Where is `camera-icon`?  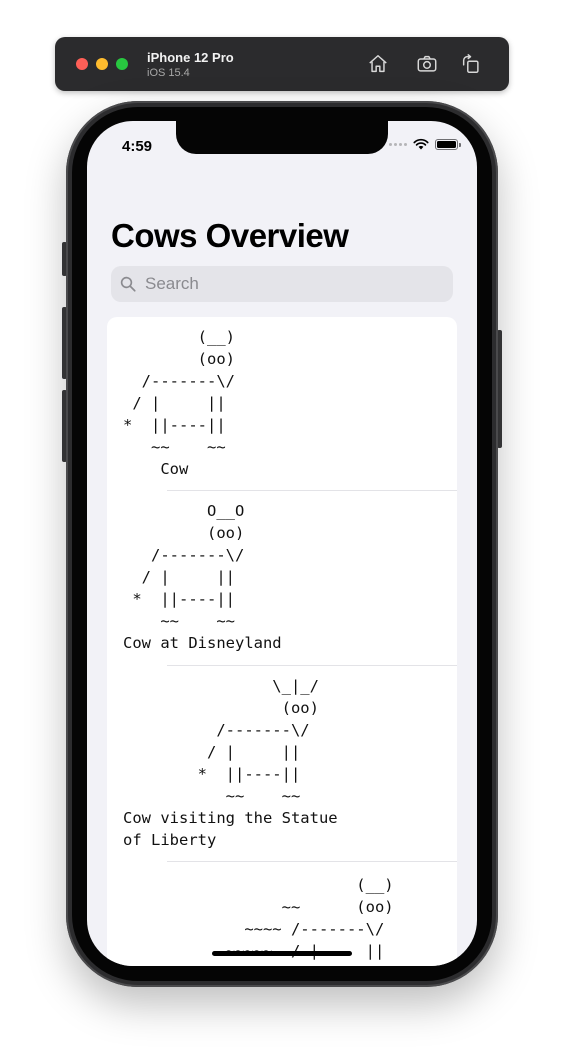 camera-icon is located at coordinates (427, 63).